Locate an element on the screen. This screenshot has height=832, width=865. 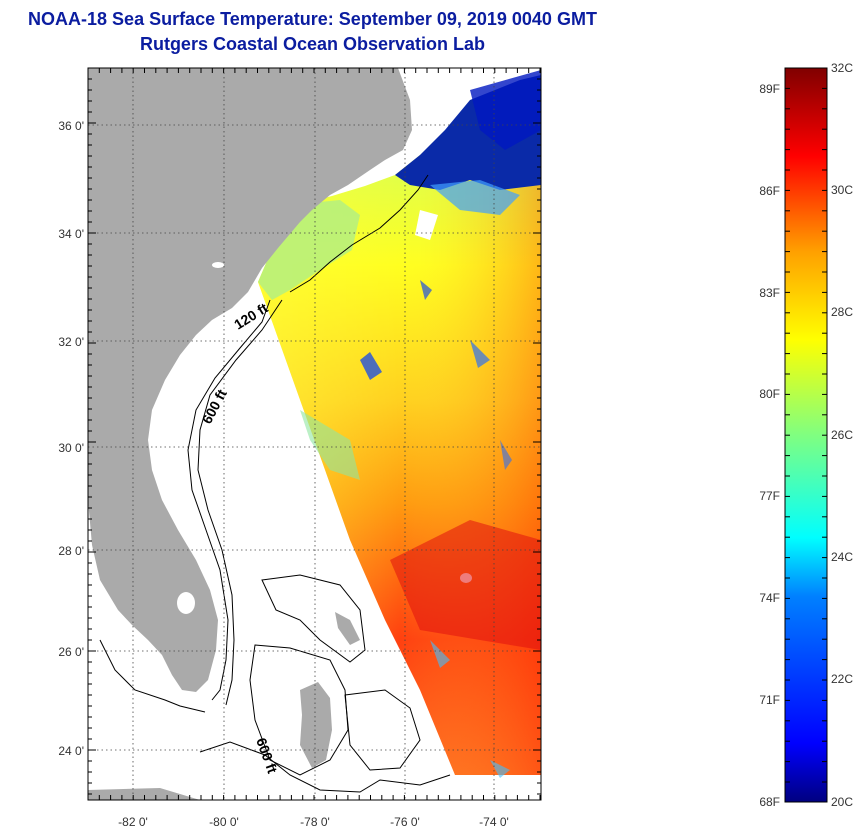
lat-label: 28 0' is located at coordinates (71, 551).